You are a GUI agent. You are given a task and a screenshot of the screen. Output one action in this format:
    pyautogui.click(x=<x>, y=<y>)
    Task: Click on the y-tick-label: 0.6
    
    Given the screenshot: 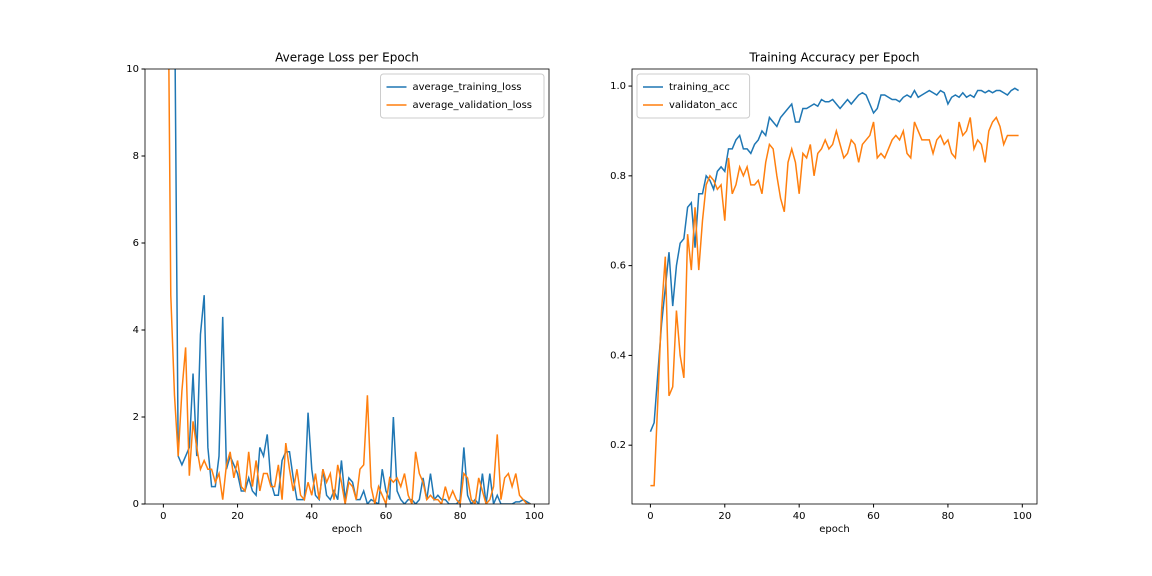 What is the action you would take?
    pyautogui.click(x=618, y=266)
    